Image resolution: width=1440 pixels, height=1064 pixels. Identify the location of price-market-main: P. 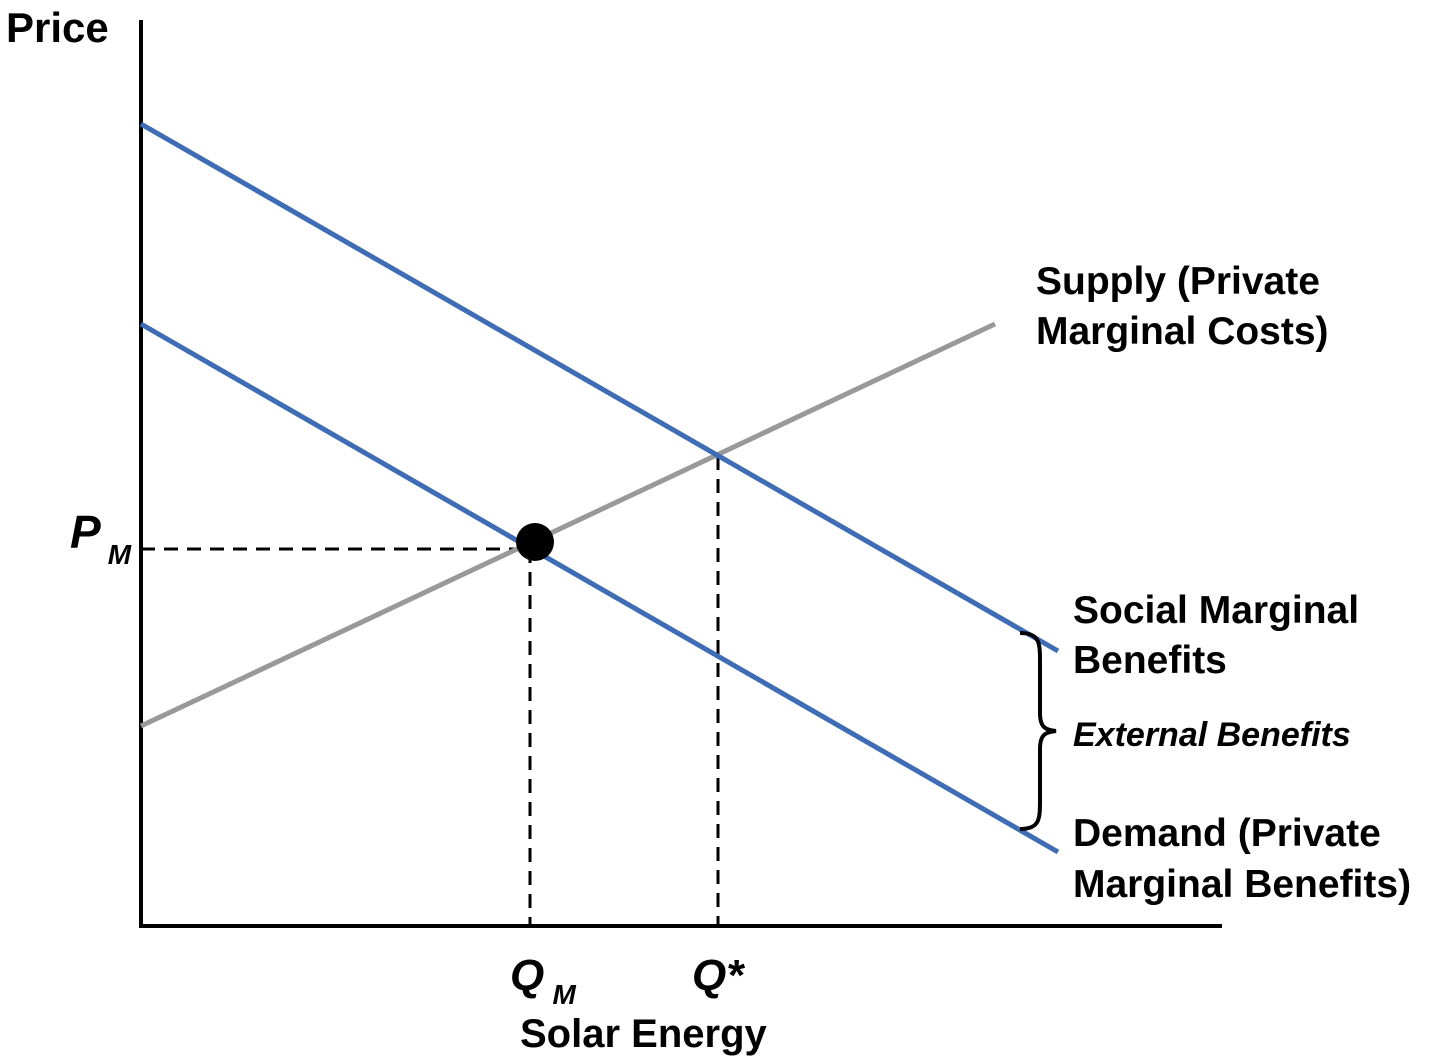
(85, 532).